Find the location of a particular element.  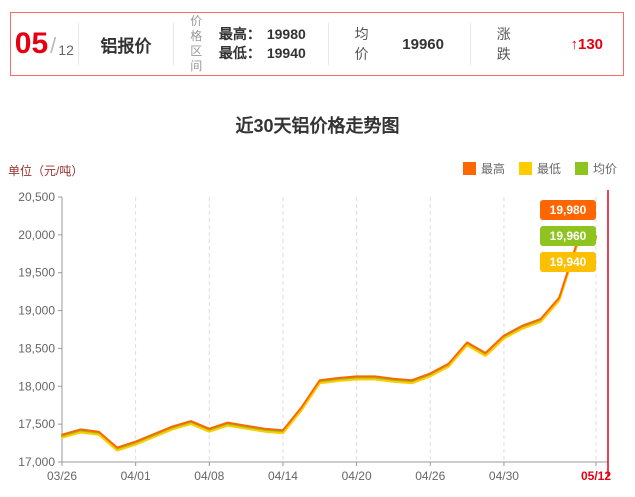

legend-label-low: 最低 is located at coordinates (548, 169).